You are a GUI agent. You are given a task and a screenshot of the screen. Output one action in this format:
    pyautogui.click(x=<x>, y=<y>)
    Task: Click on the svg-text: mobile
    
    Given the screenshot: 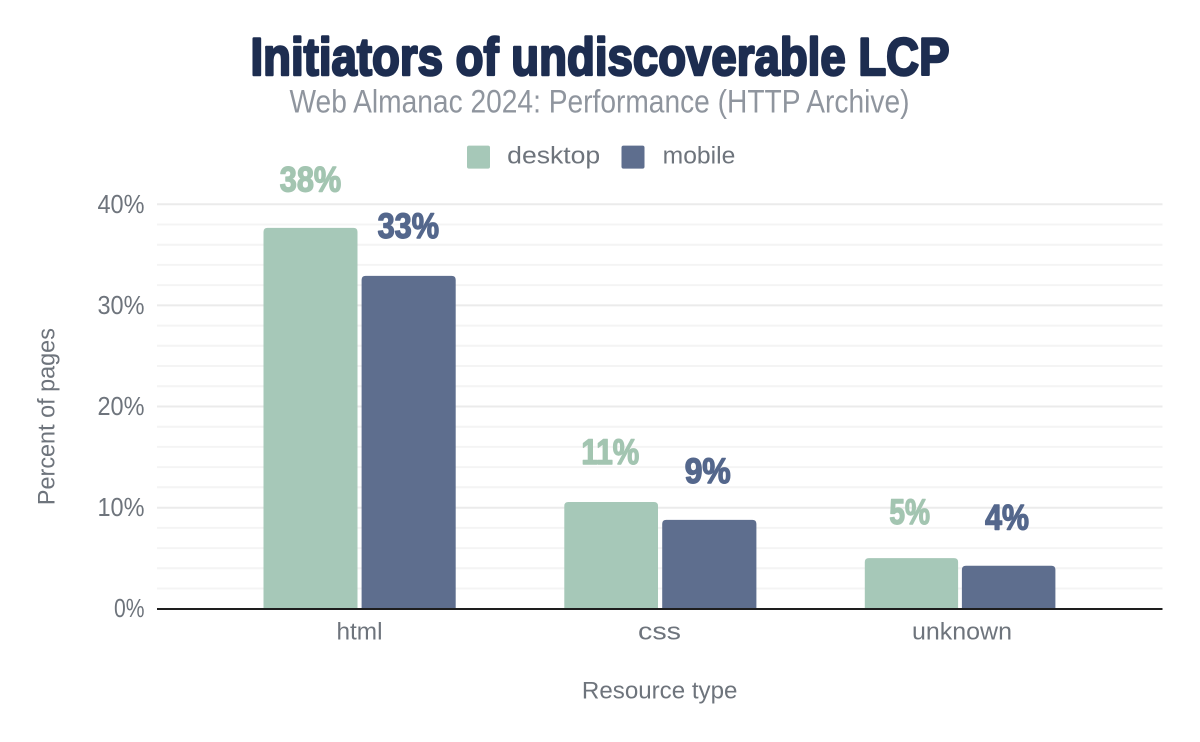 What is the action you would take?
    pyautogui.click(x=699, y=155)
    